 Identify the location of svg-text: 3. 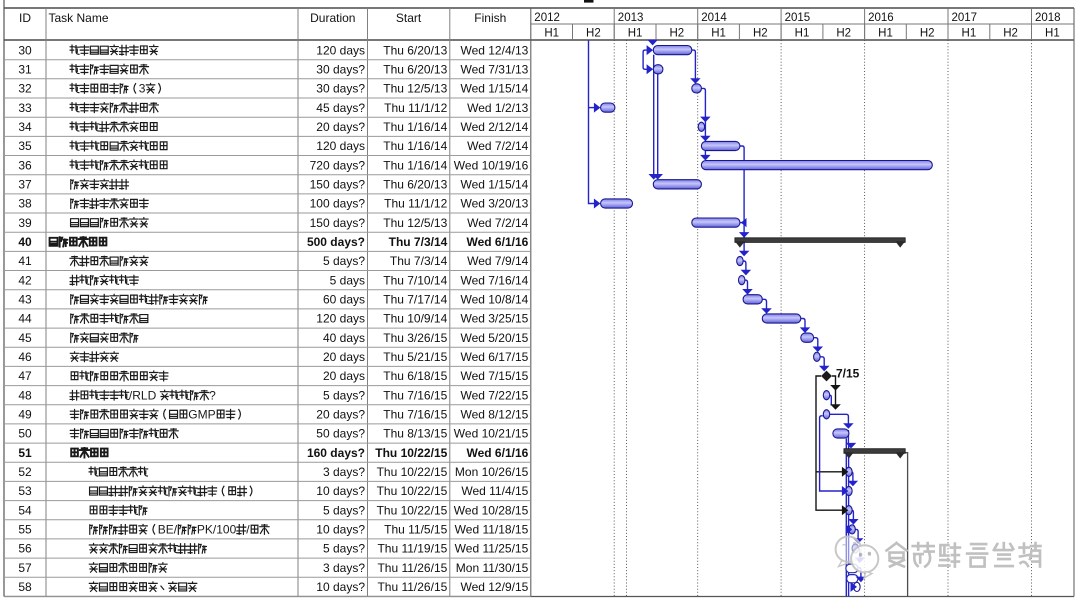
(142, 89).